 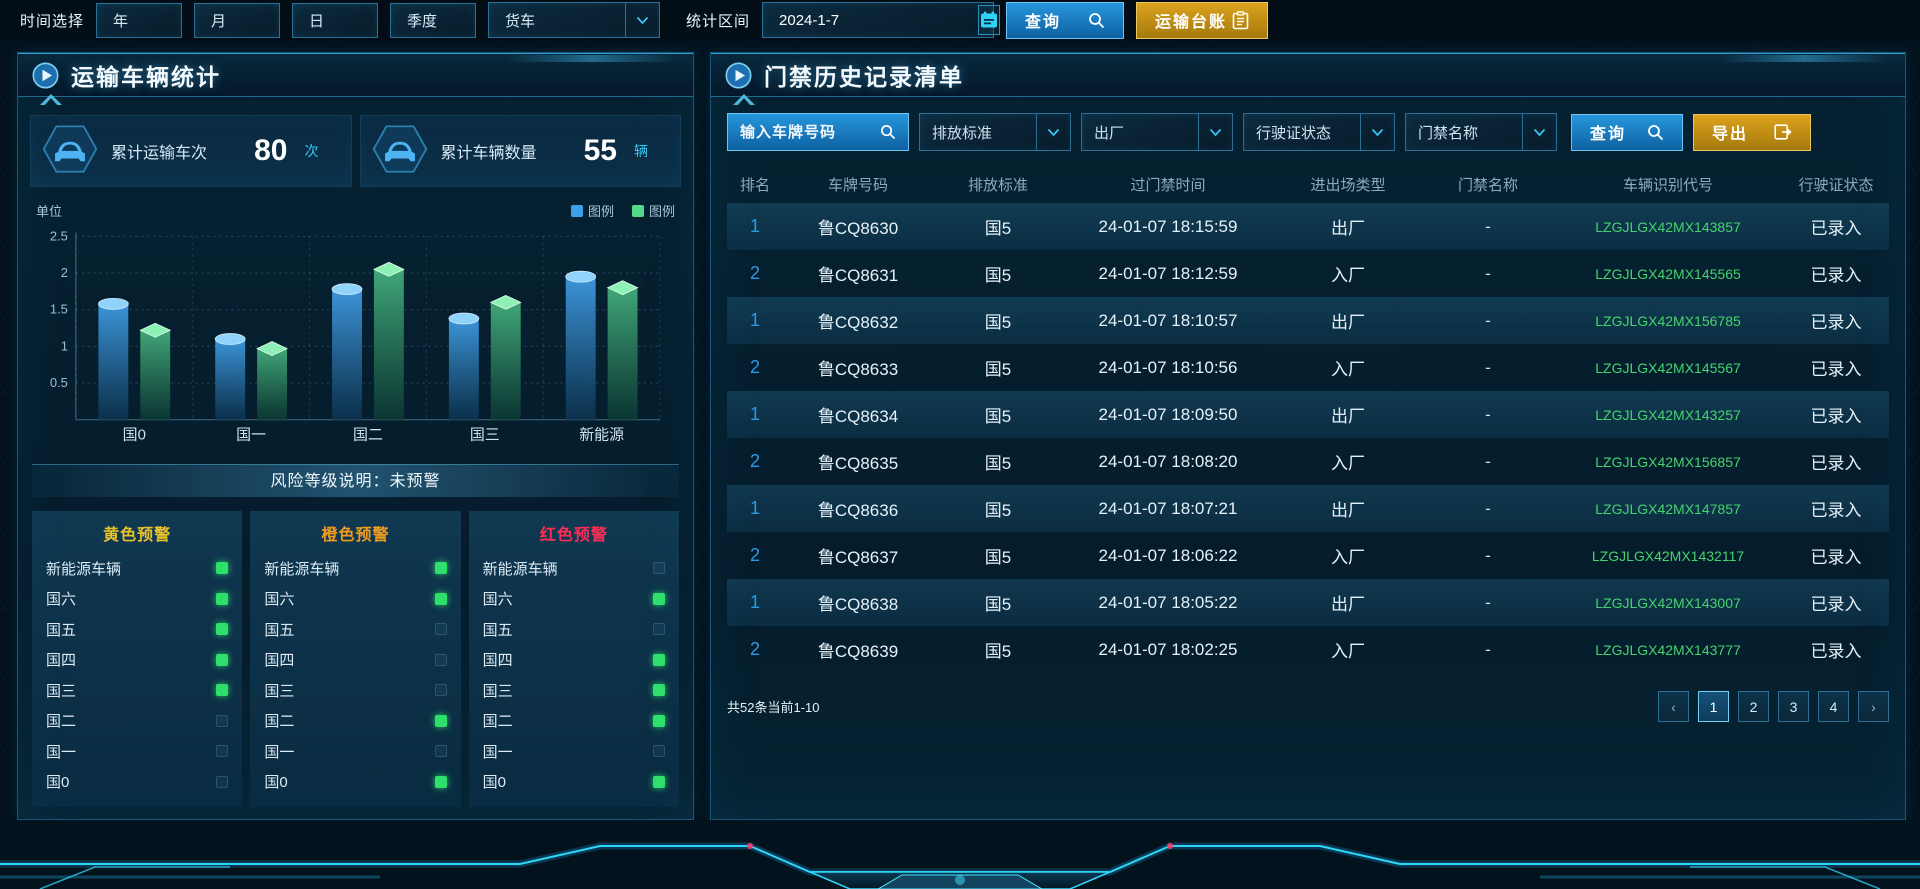 I want to click on filter-bar: 排放标准 出厂 行驶证状态 门禁名称 查询 导出, so click(x=1308, y=124).